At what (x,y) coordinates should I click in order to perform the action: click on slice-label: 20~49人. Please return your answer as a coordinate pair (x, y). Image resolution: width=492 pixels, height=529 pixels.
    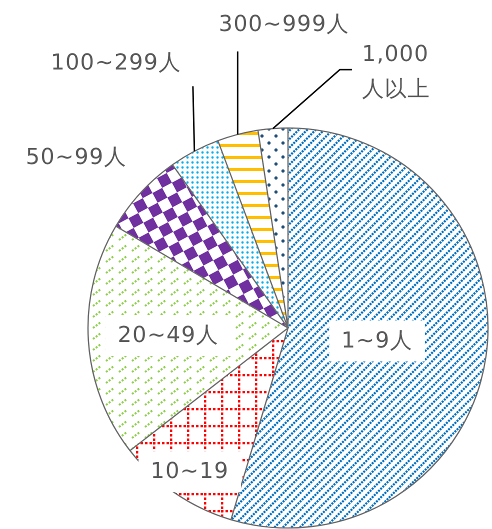
    Looking at the image, I should click on (168, 335).